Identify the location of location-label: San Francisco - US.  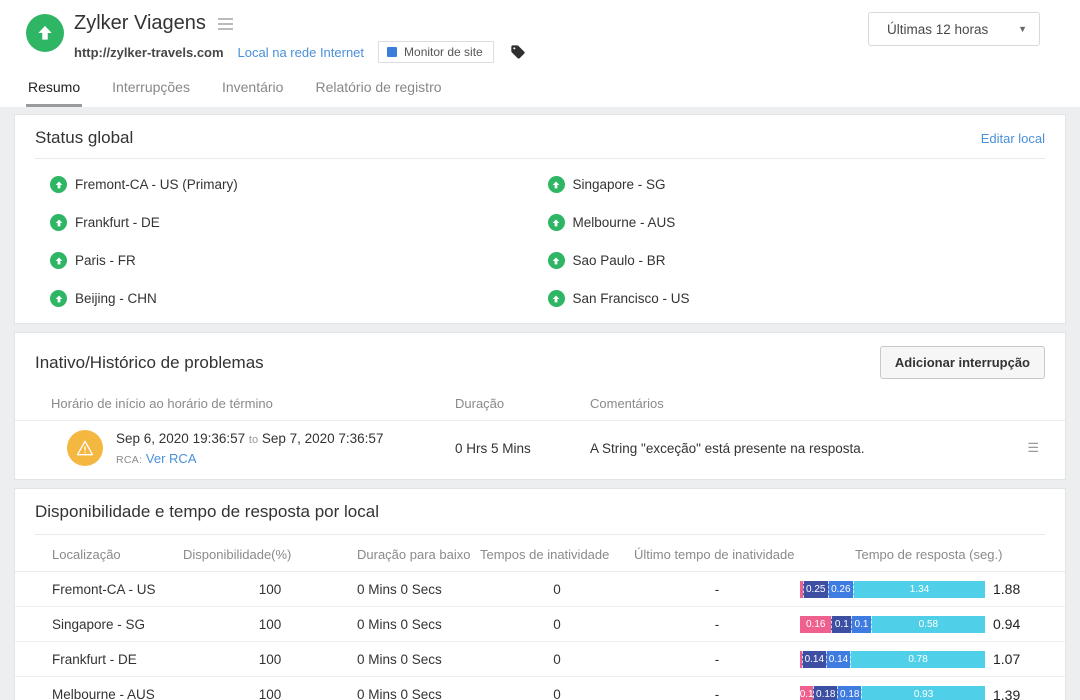
(631, 298).